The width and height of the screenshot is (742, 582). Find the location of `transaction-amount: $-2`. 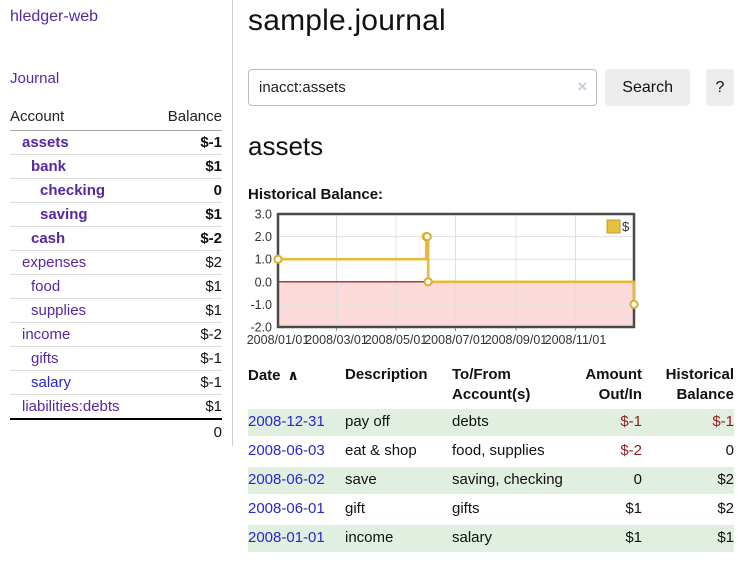

transaction-amount: $-2 is located at coordinates (631, 450).